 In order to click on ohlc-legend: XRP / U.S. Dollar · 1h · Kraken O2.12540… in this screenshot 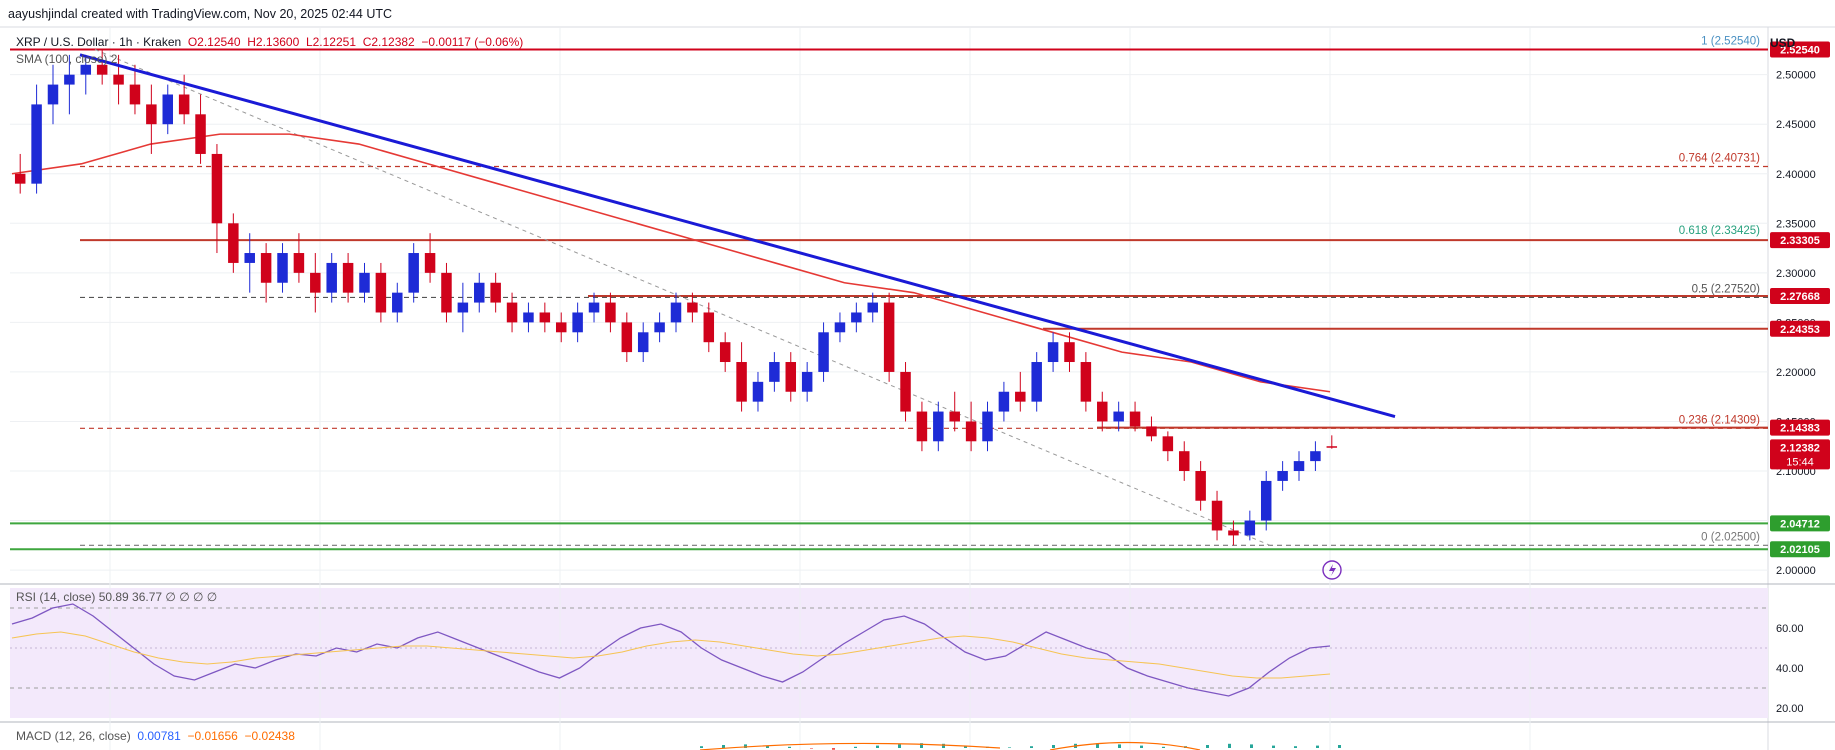, I will do `click(269, 42)`.